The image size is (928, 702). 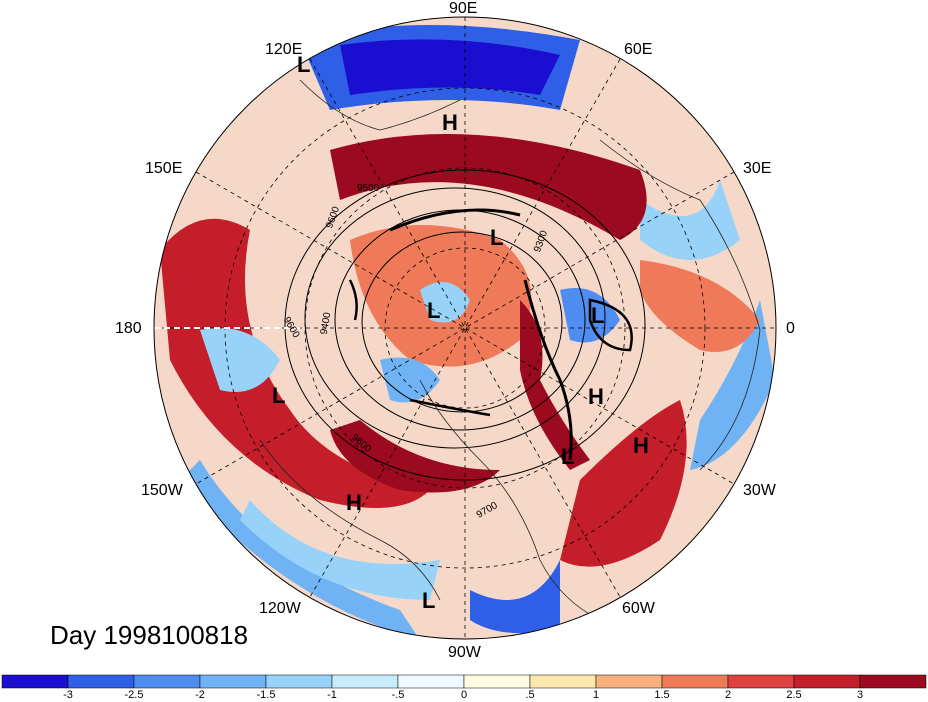 I want to click on colorbar-tick-label: -.5, so click(x=398, y=695).